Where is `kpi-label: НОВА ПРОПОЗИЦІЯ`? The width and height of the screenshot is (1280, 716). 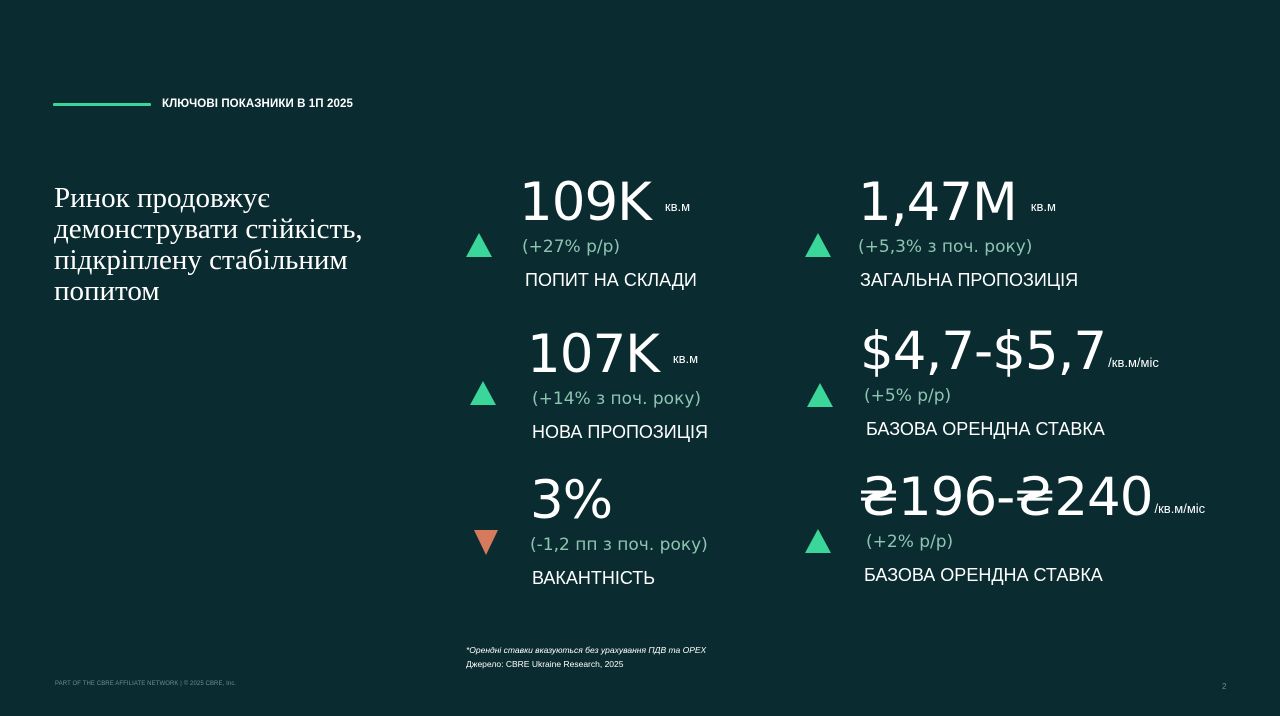
kpi-label: НОВА ПРОПОЗИЦІЯ is located at coordinates (620, 432).